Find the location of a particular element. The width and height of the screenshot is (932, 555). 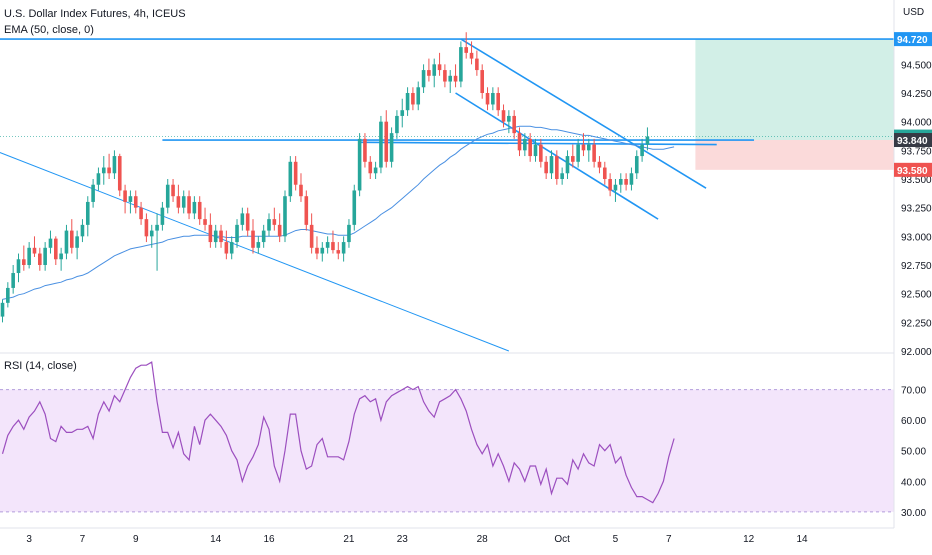

price-tag-label: 93.580 is located at coordinates (912, 171).